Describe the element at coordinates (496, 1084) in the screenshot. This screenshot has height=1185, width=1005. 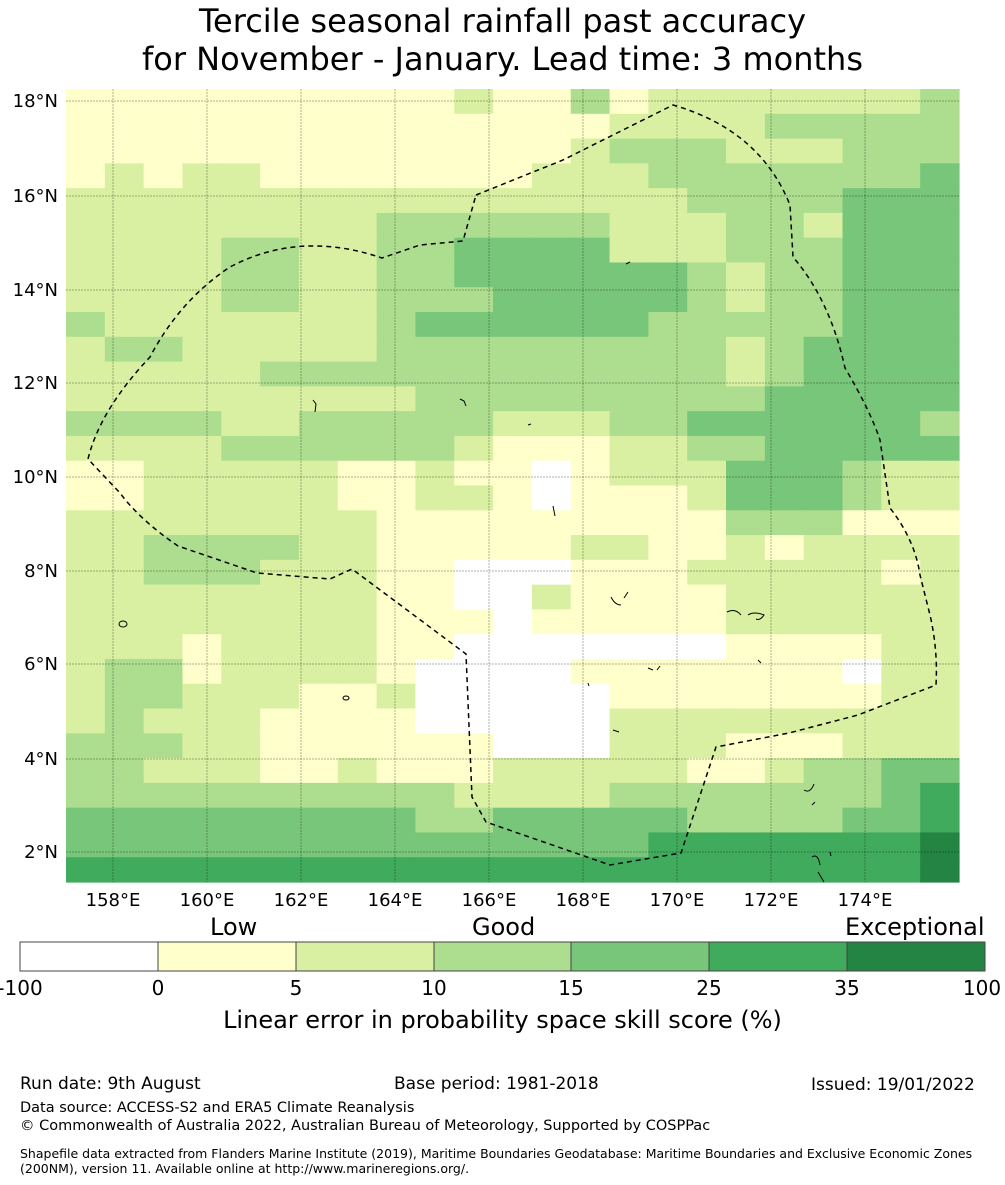
I see `base-period: Base period: 1981-2018` at that location.